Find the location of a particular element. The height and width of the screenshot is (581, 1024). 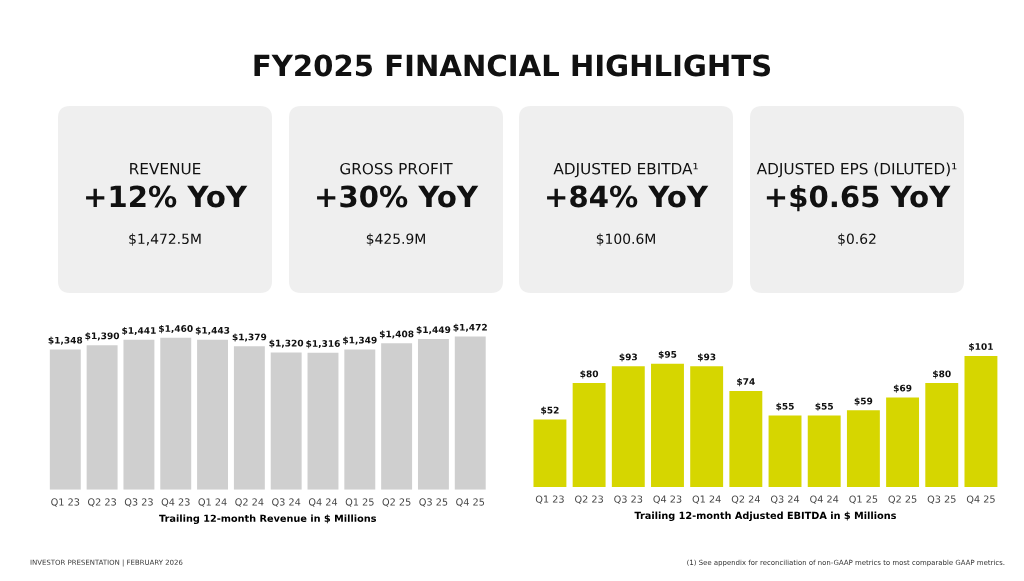

text: $100.6M is located at coordinates (625, 239).